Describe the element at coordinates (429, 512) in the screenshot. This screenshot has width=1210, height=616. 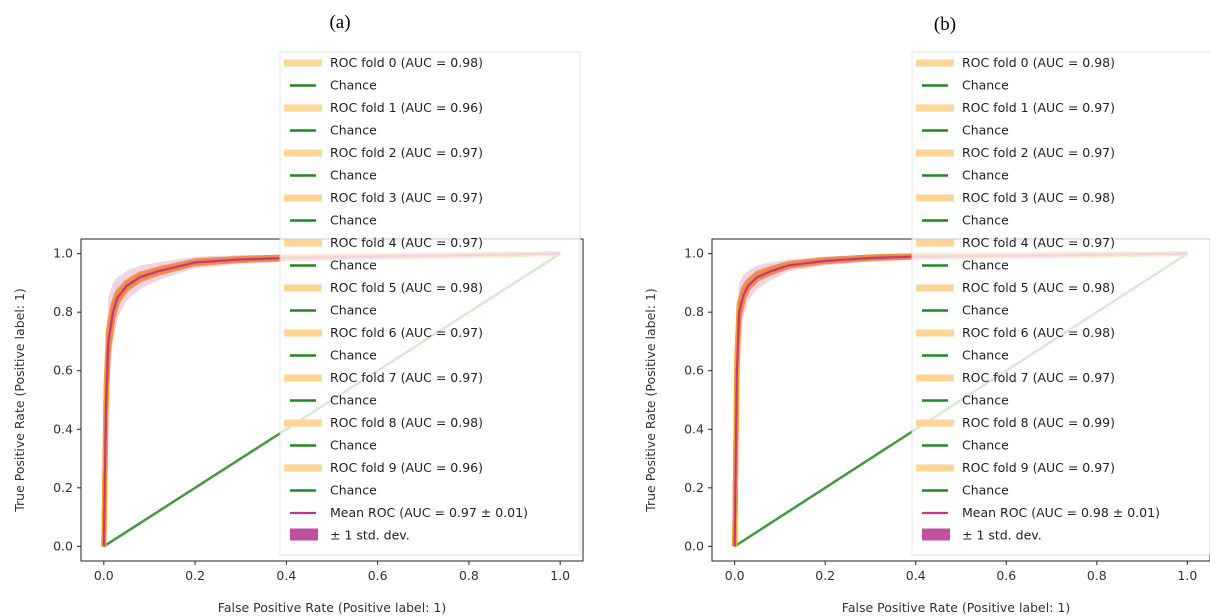
I see `legend-label-mean-roc: Mean ROC (AUC = 0.97 ± 0.01)` at that location.